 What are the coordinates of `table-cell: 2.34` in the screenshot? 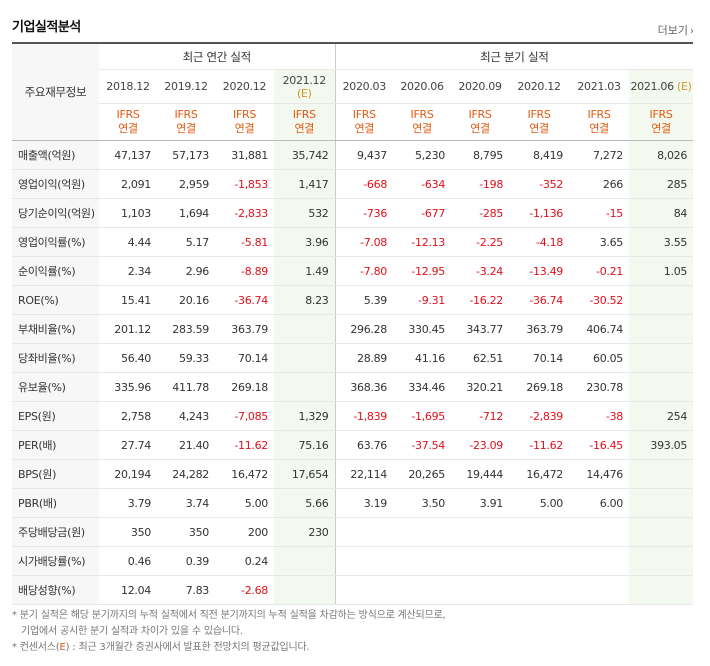 It's located at (128, 271).